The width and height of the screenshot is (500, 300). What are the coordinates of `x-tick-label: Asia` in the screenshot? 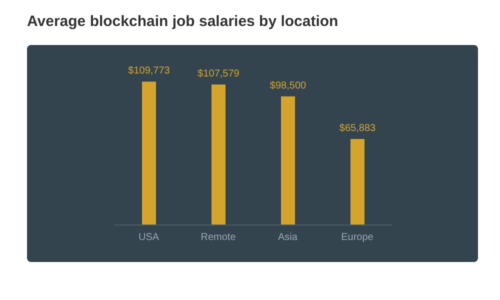 It's located at (288, 238).